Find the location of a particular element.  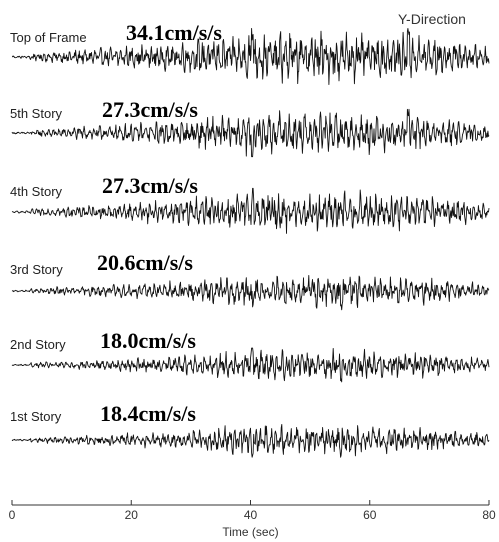

series-label-4: 3rd Story is located at coordinates (36, 269).